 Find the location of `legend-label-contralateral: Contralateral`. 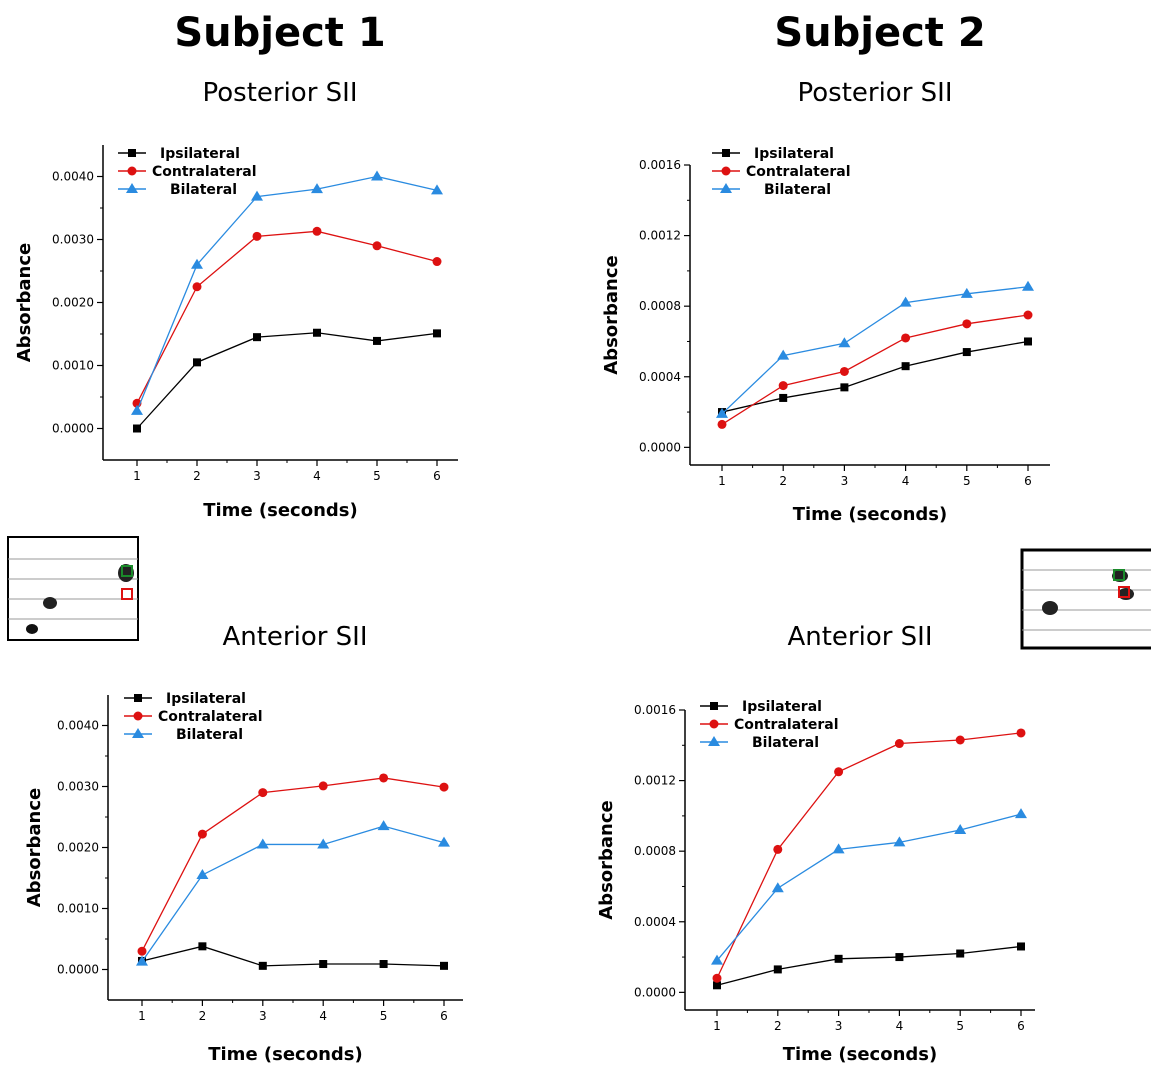

legend-label-contralateral: Contralateral is located at coordinates (210, 717).